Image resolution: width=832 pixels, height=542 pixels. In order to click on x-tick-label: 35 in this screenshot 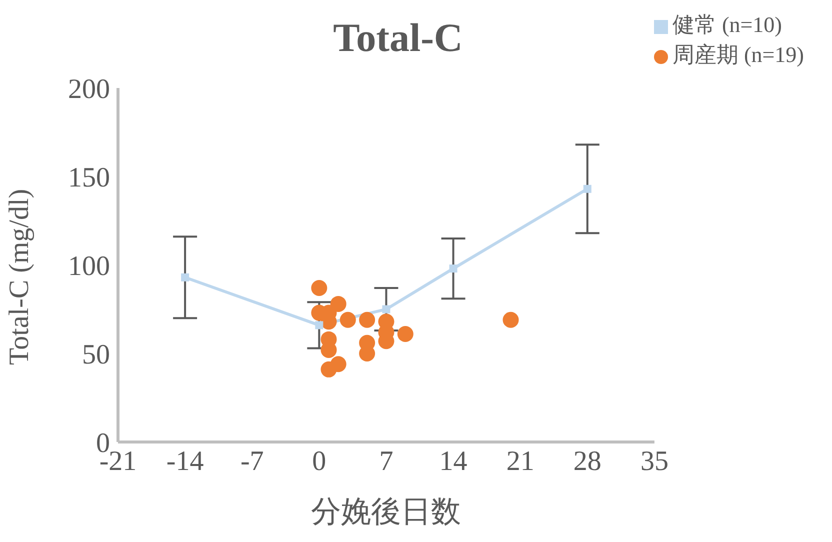, I will do `click(654, 461)`.